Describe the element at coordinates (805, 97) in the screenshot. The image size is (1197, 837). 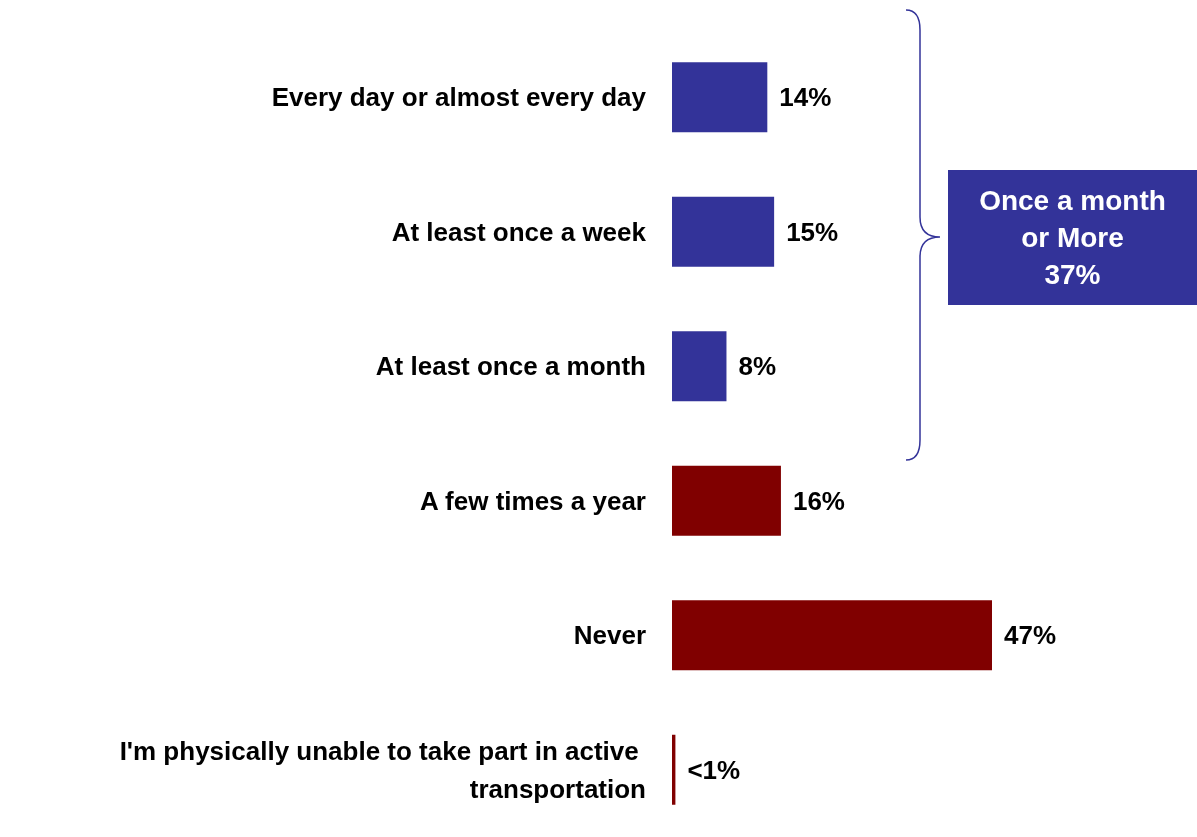
I see `data-label: 14%` at that location.